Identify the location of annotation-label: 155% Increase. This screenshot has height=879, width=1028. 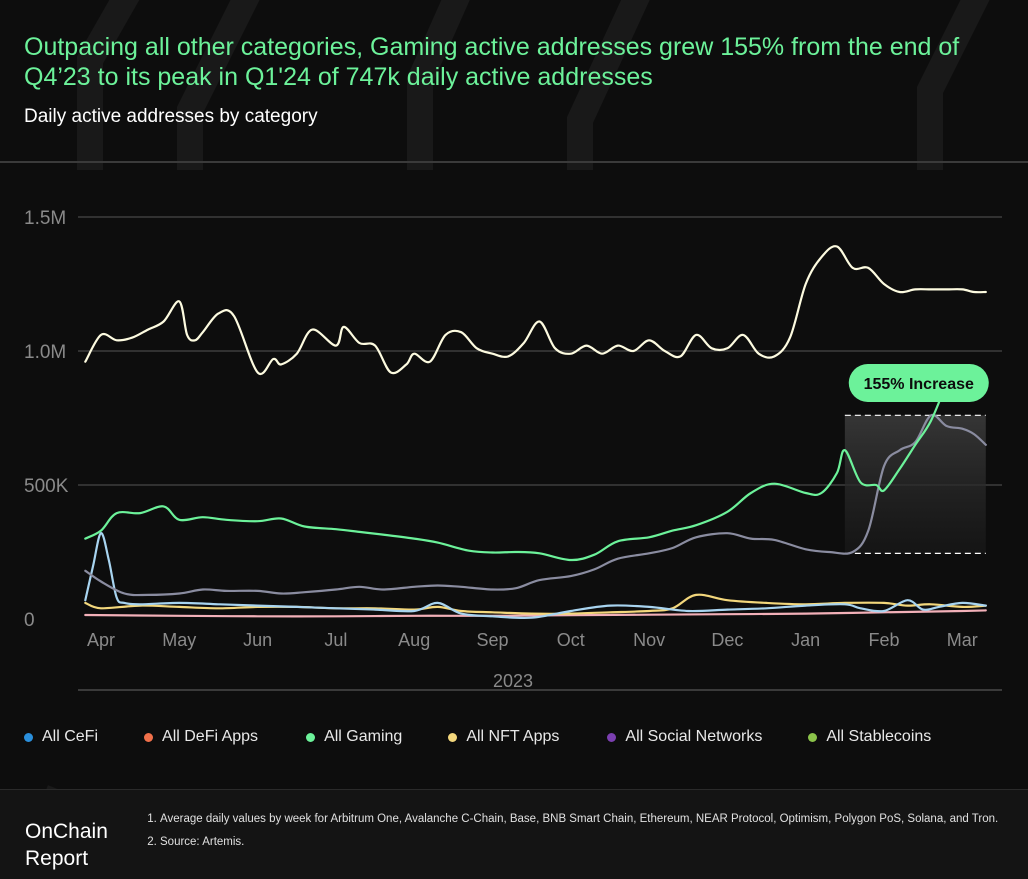
(919, 384).